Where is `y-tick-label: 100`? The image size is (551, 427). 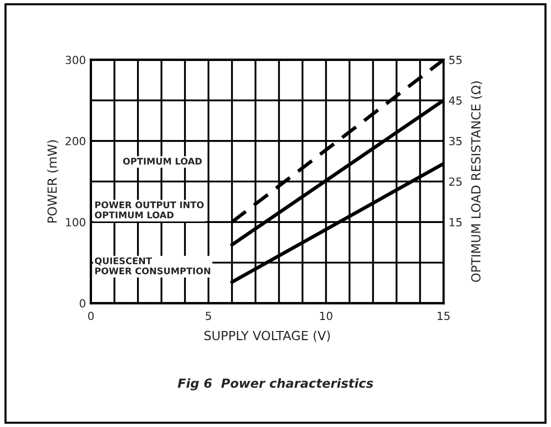
y-tick-label: 100 is located at coordinates (76, 222).